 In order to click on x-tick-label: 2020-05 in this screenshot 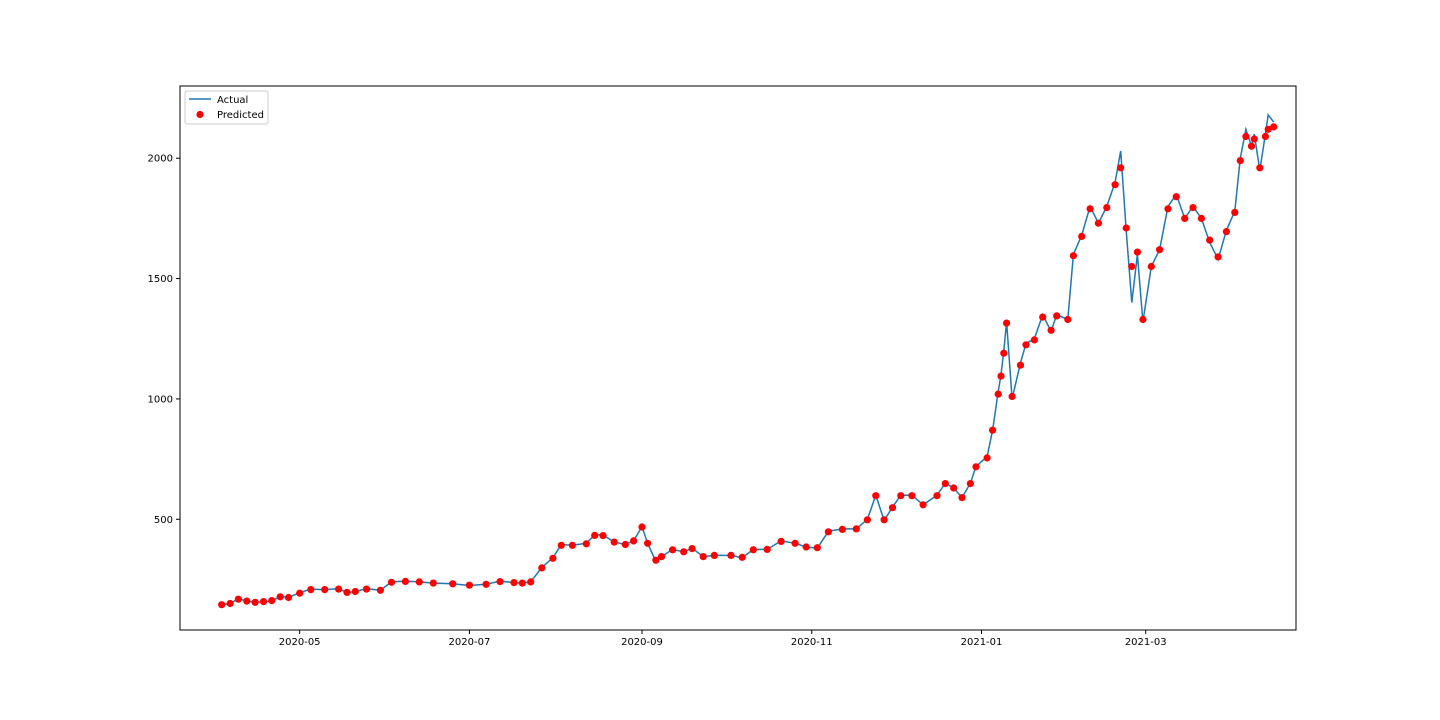, I will do `click(300, 642)`.